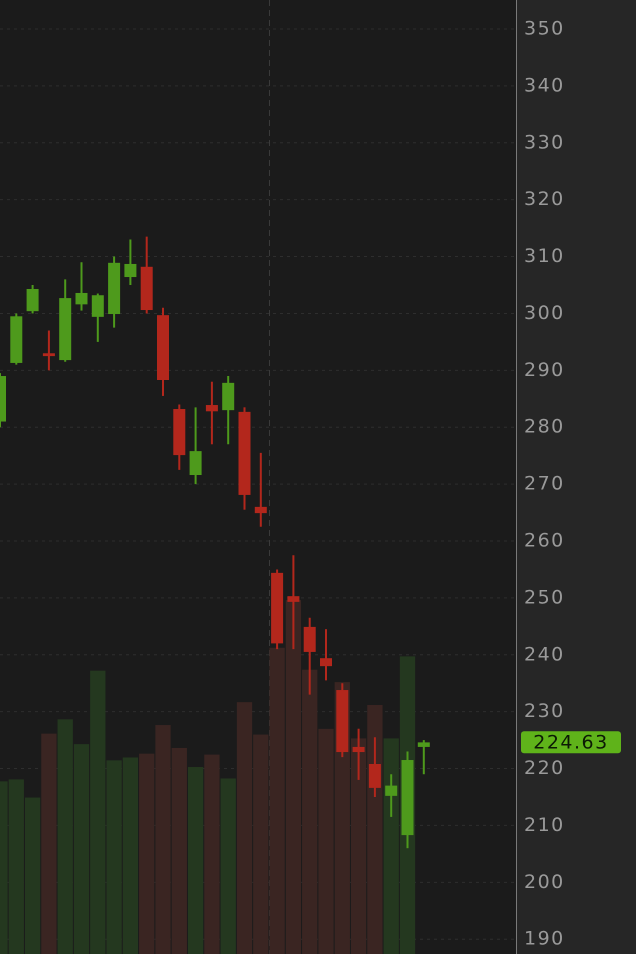 The width and height of the screenshot is (636, 954). I want to click on y-tick-label: 330, so click(544, 142).